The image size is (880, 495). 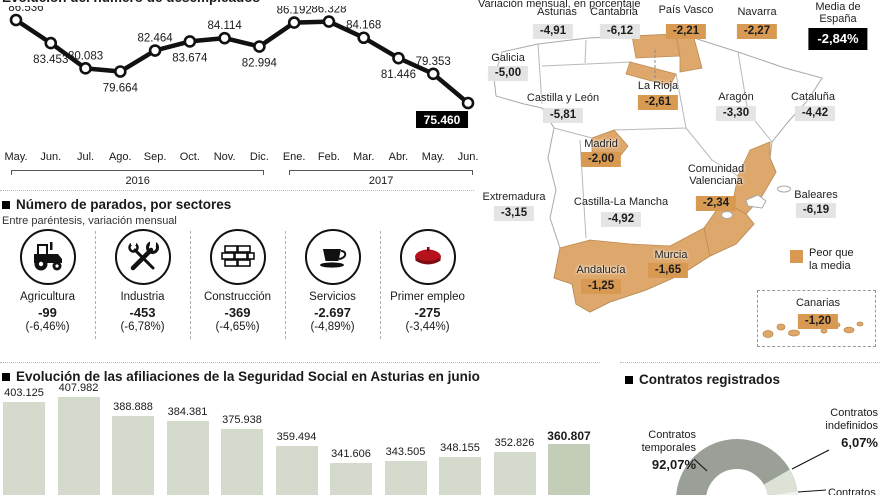 I want to click on indefinidos-label-text: Contratos indefinidos, so click(x=851, y=419).